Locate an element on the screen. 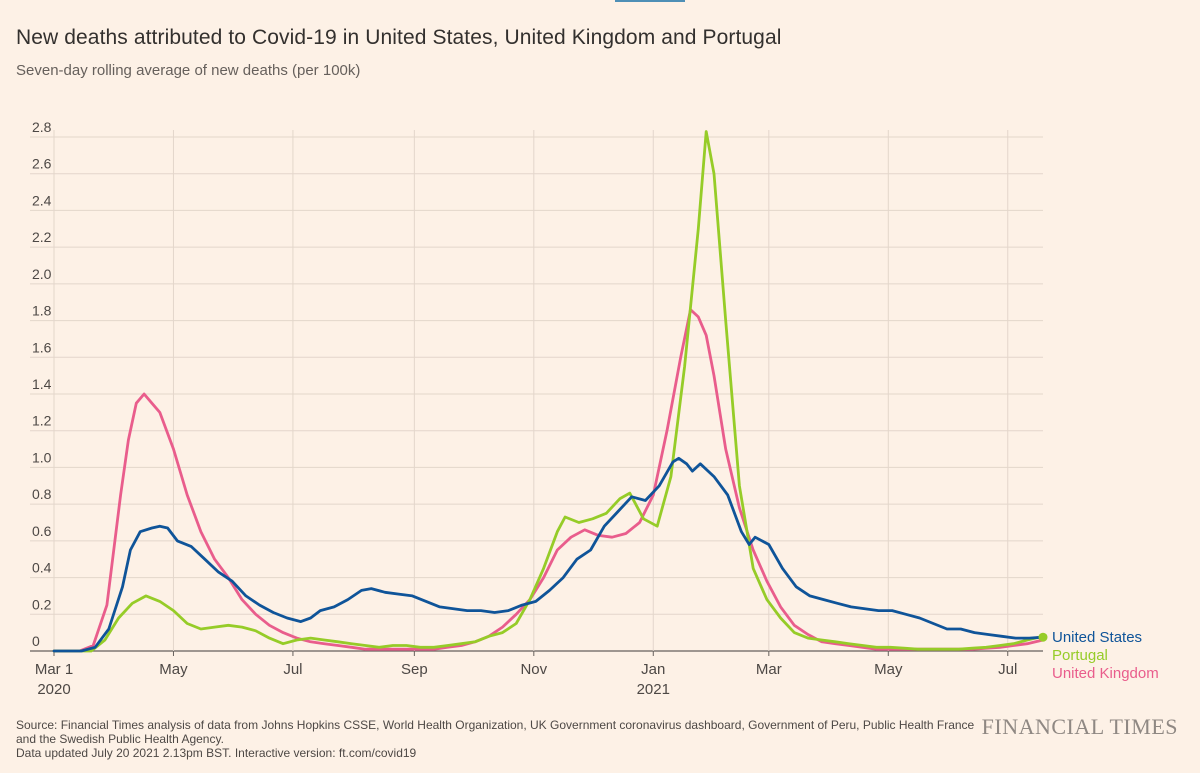 This screenshot has width=1200, height=773. y-tick-label: 1.8 is located at coordinates (42, 311).